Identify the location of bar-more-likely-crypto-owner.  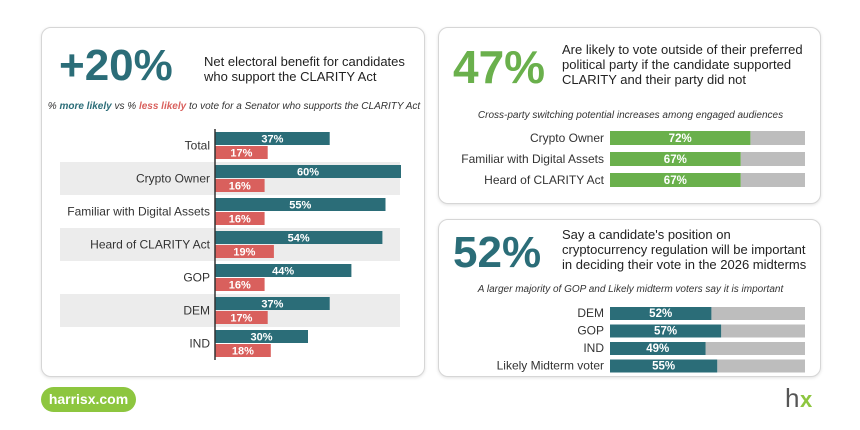
(308, 171).